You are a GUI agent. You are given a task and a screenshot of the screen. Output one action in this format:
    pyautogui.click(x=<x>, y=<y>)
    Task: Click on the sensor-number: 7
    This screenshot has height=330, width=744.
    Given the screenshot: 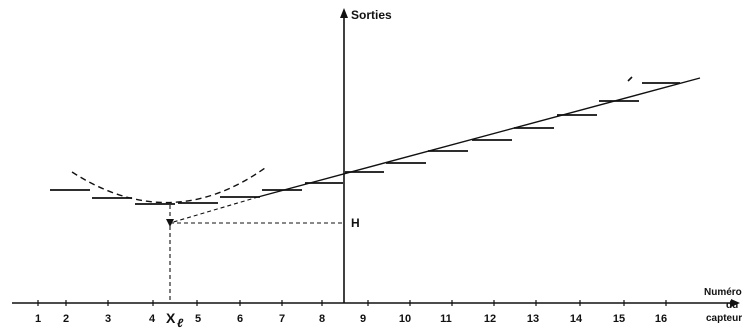 What is the action you would take?
    pyautogui.click(x=282, y=319)
    